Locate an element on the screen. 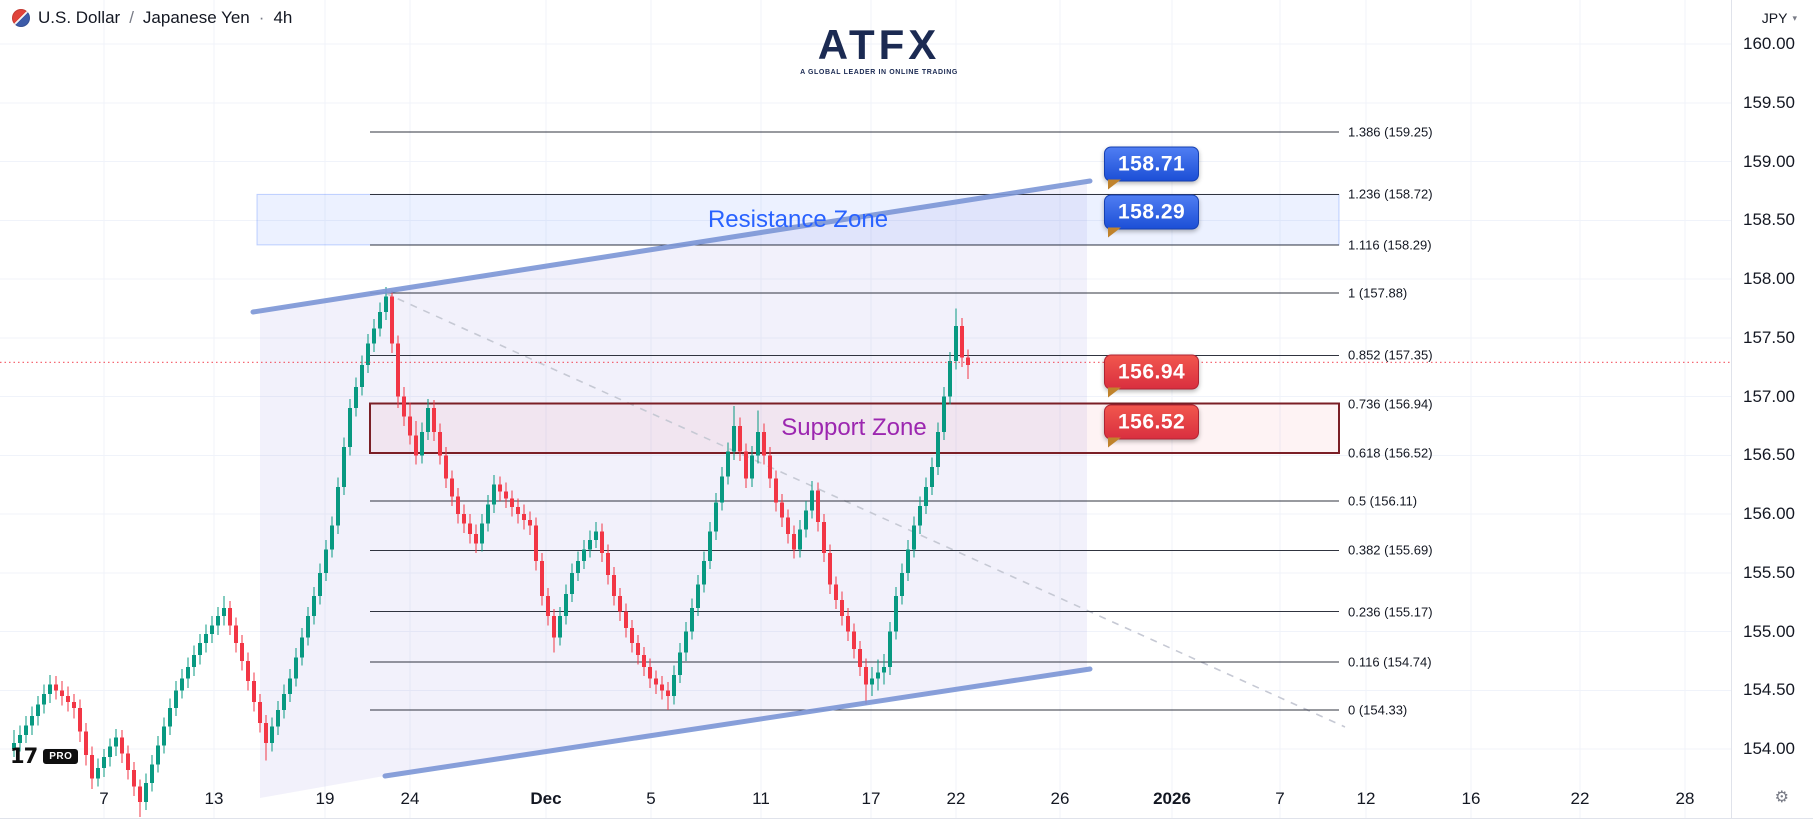 The width and height of the screenshot is (1813, 822). price-axis-label: 157.00 is located at coordinates (1769, 396).